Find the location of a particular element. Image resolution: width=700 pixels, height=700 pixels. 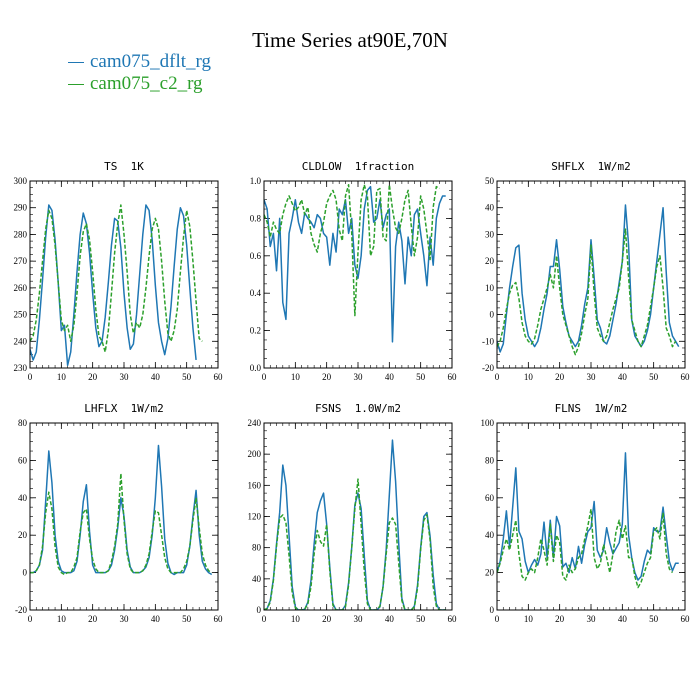

y-tick-label: 120 is located at coordinates (255, 517).